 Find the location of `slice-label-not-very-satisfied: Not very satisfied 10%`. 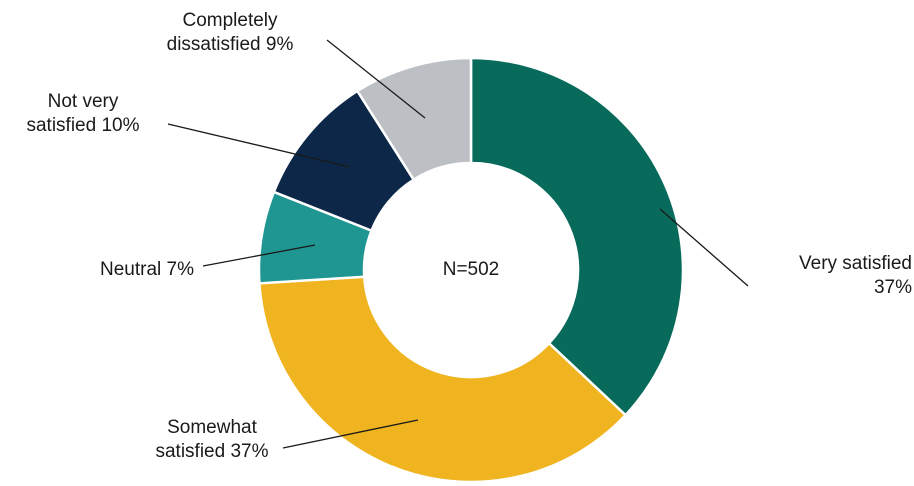

slice-label-not-very-satisfied: Not very satisfied 10% is located at coordinates (82, 113).